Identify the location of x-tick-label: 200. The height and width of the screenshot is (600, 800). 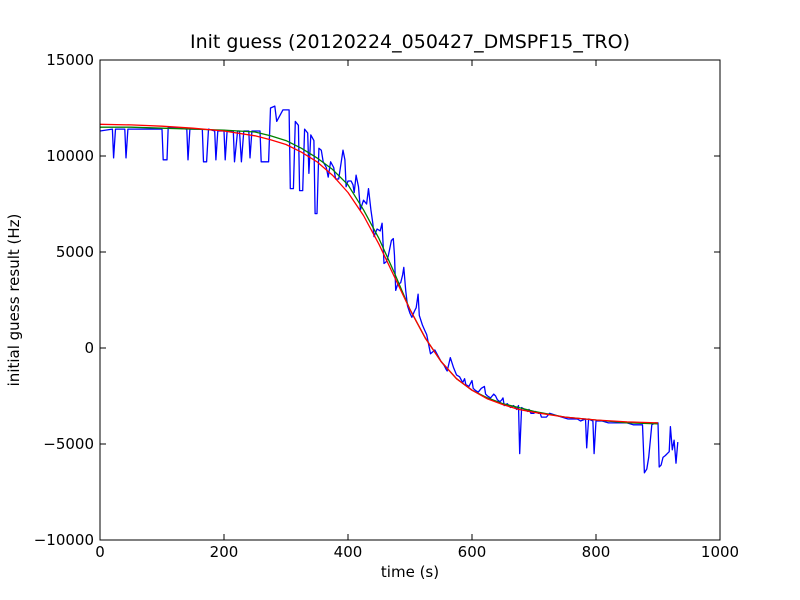
(224, 552).